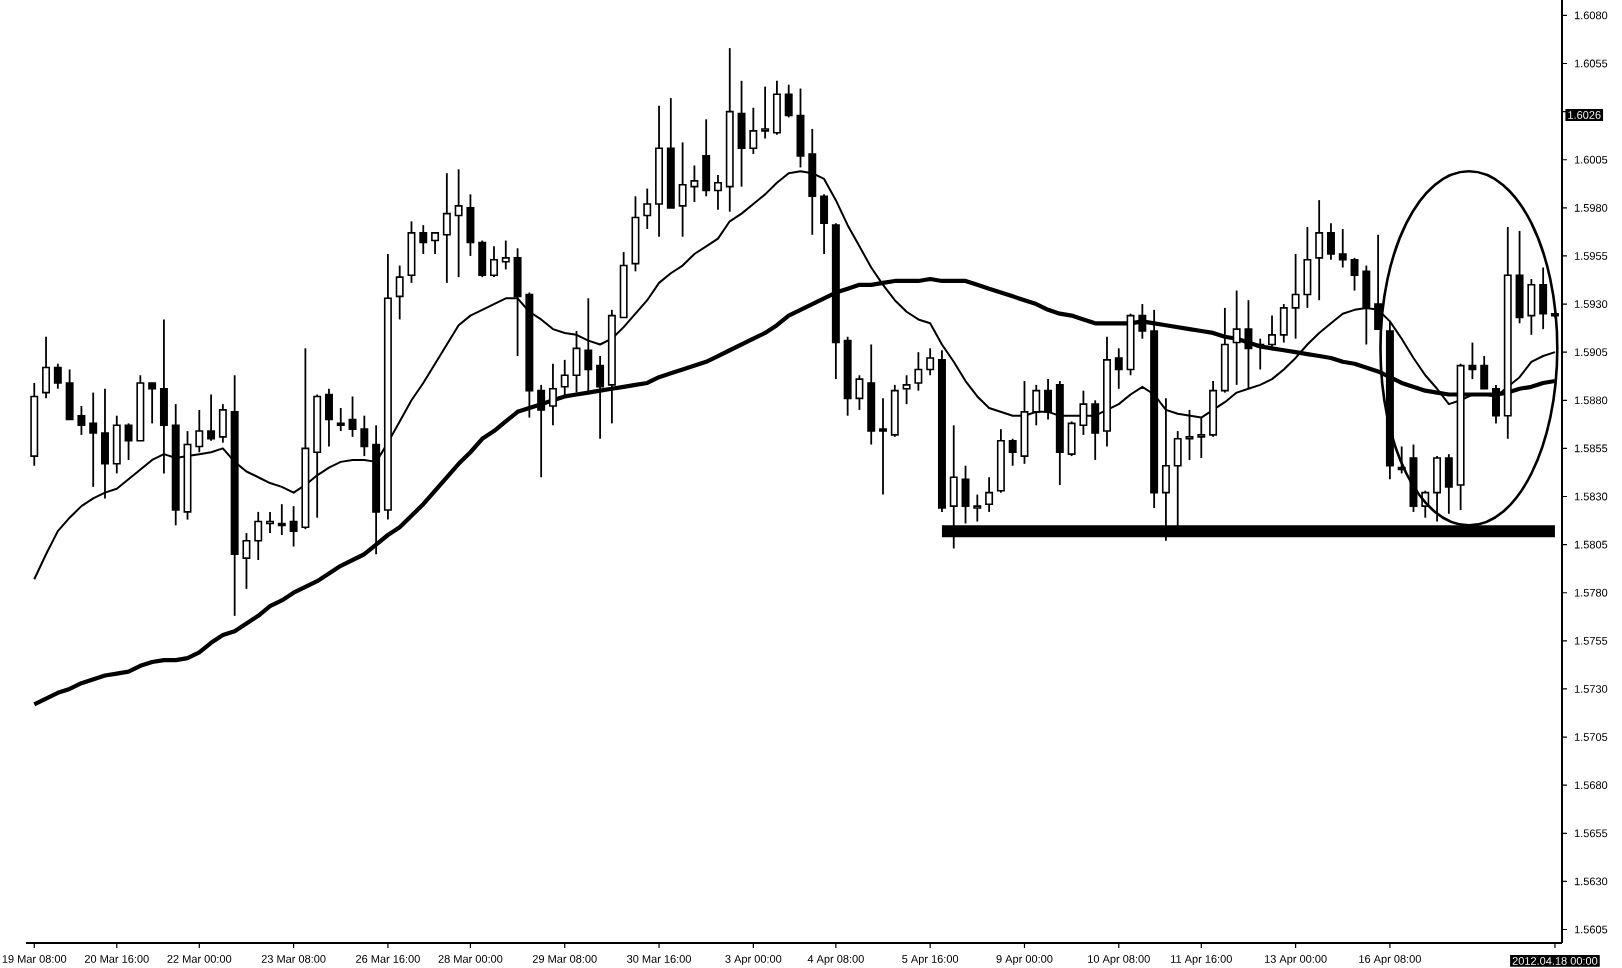  I want to click on x-tick-label: 5 Apr 16:00, so click(930, 960).